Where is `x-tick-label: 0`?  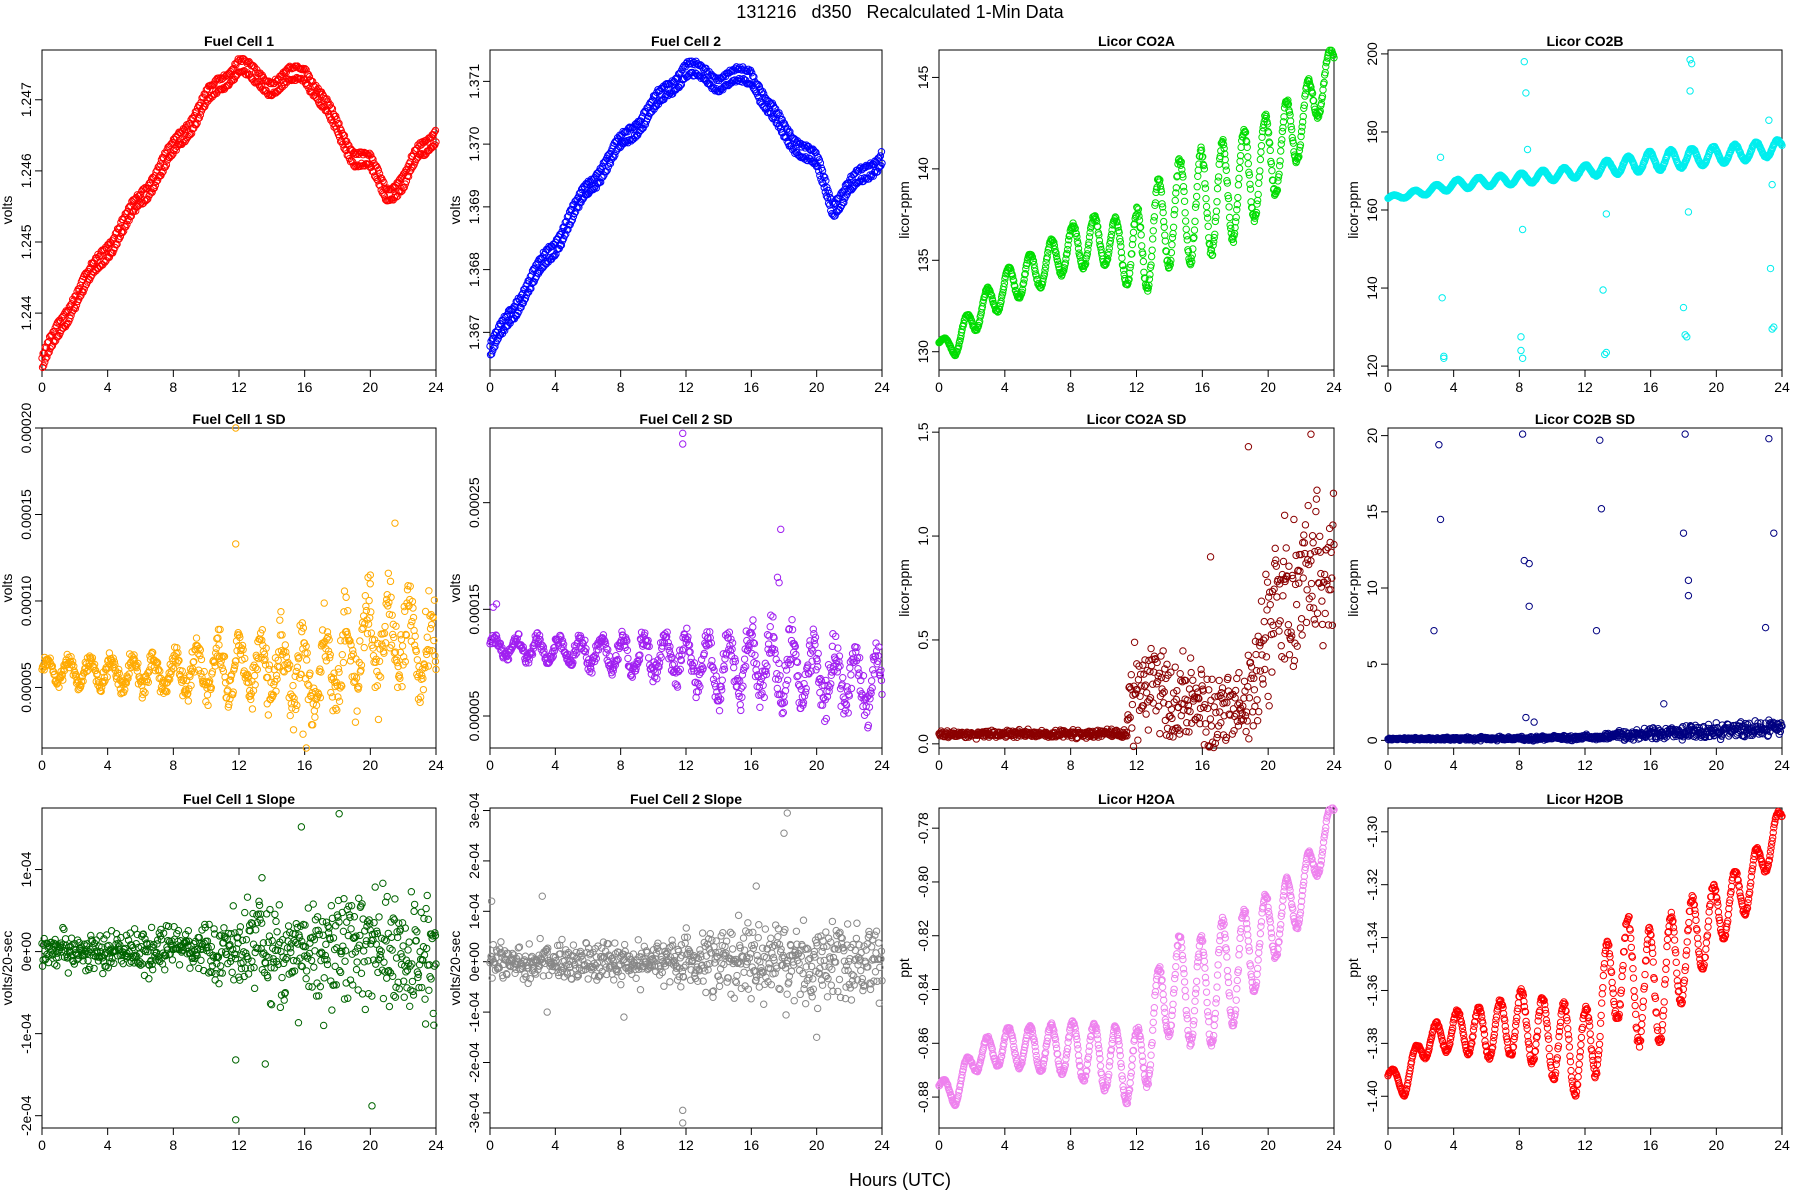
x-tick-label: 0 is located at coordinates (1388, 387).